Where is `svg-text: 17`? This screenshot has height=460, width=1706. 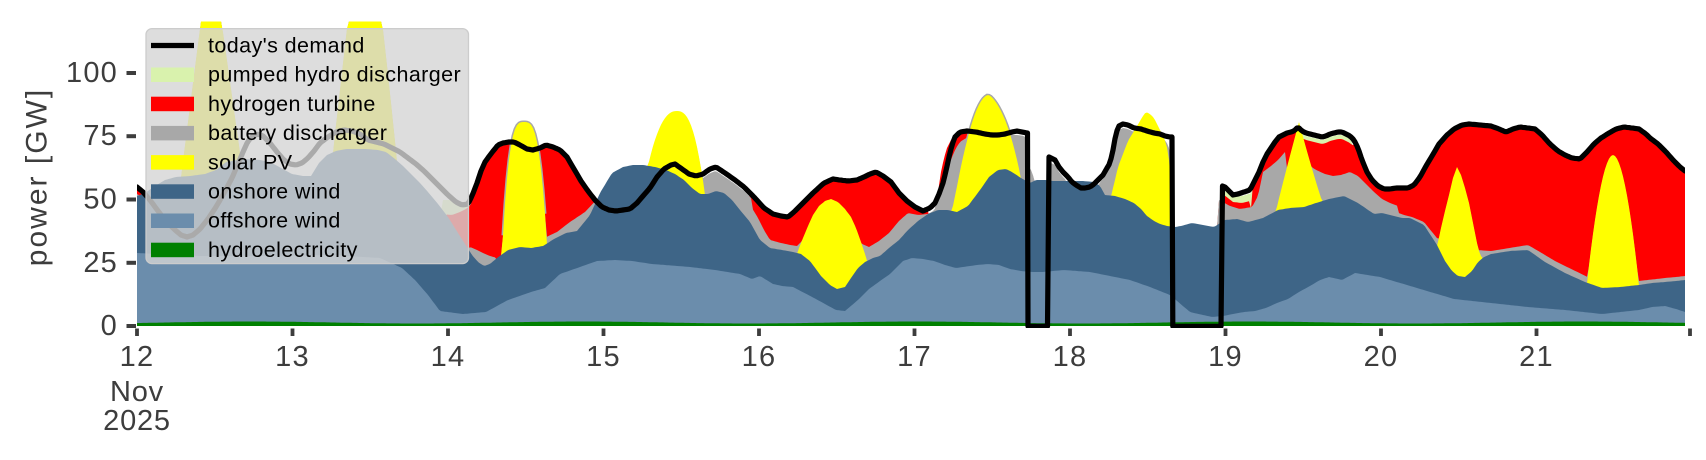 svg-text: 17 is located at coordinates (914, 357).